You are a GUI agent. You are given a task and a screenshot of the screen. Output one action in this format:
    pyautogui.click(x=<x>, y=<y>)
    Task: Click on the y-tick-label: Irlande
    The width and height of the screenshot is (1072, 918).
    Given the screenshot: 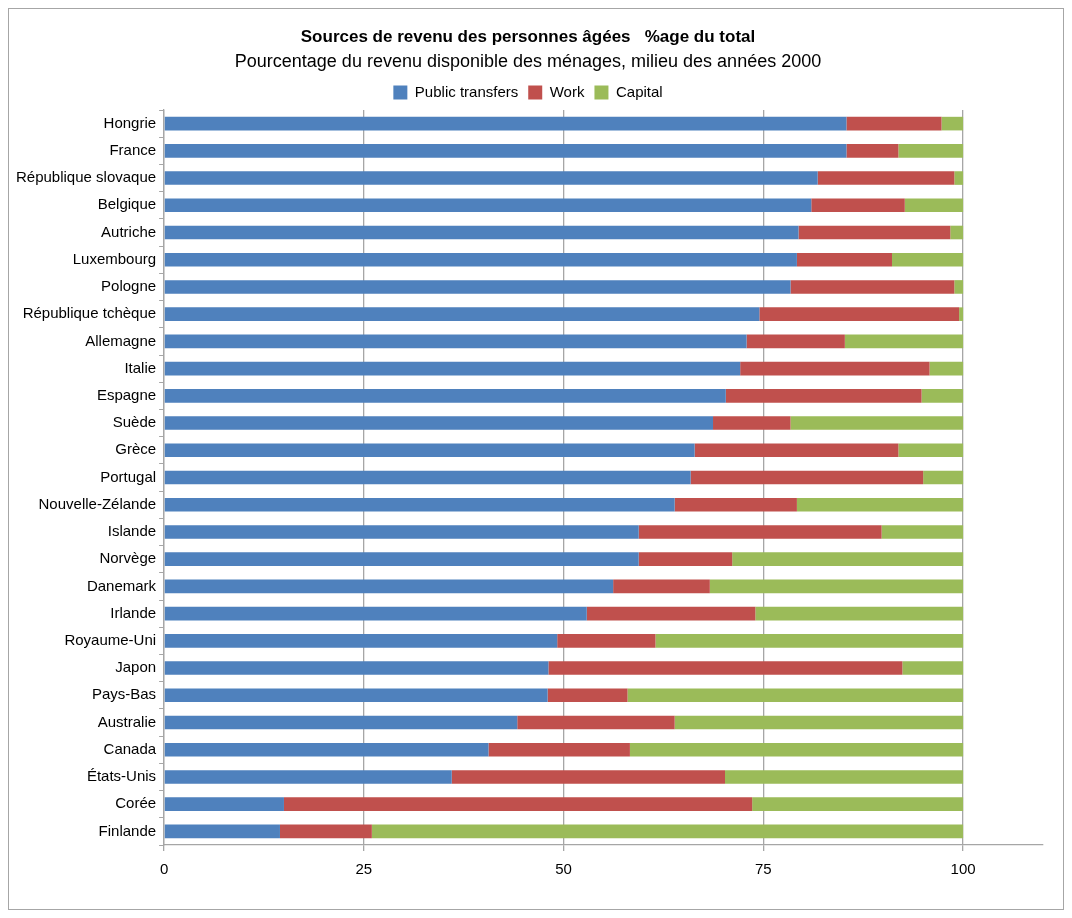 What is the action you would take?
    pyautogui.click(x=133, y=612)
    